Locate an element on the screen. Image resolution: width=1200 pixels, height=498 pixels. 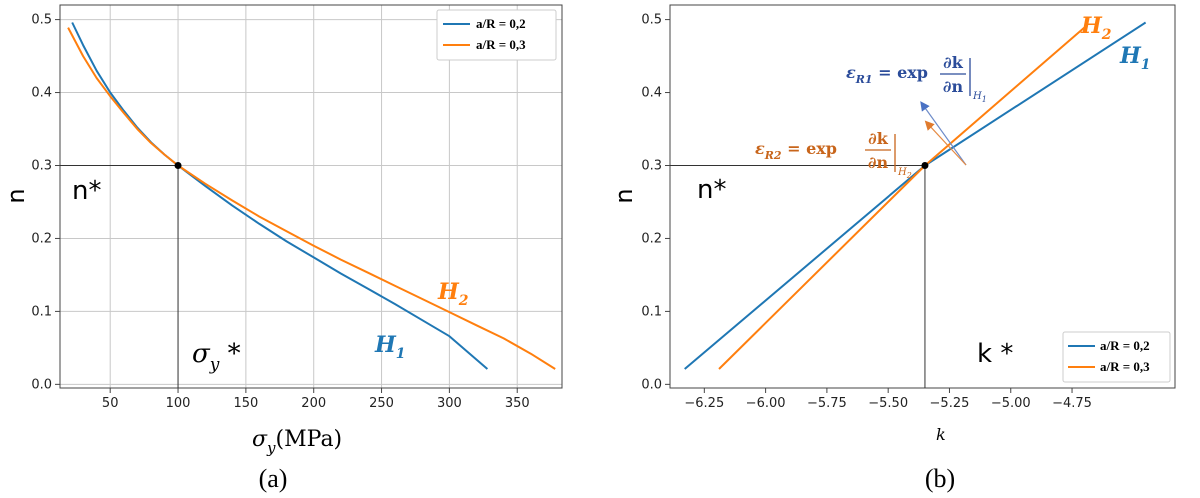
eps-r1-eval-sub: H1 is located at coordinates (979, 97).